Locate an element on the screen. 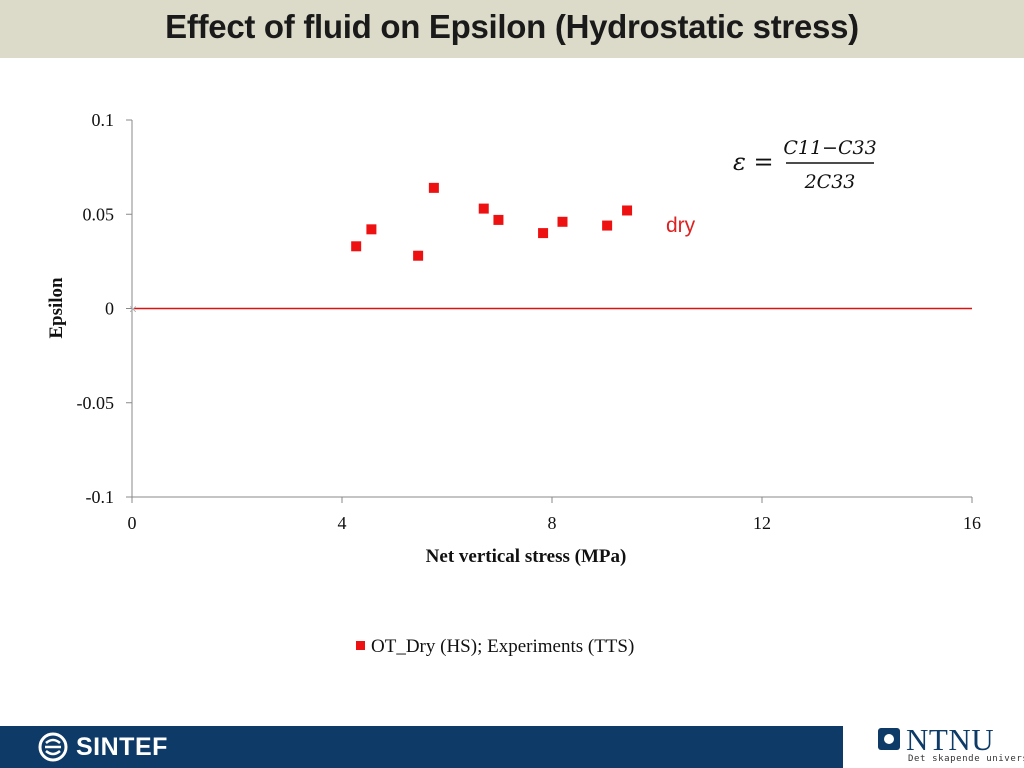  y-tick-label: -0.05 is located at coordinates (96, 403).